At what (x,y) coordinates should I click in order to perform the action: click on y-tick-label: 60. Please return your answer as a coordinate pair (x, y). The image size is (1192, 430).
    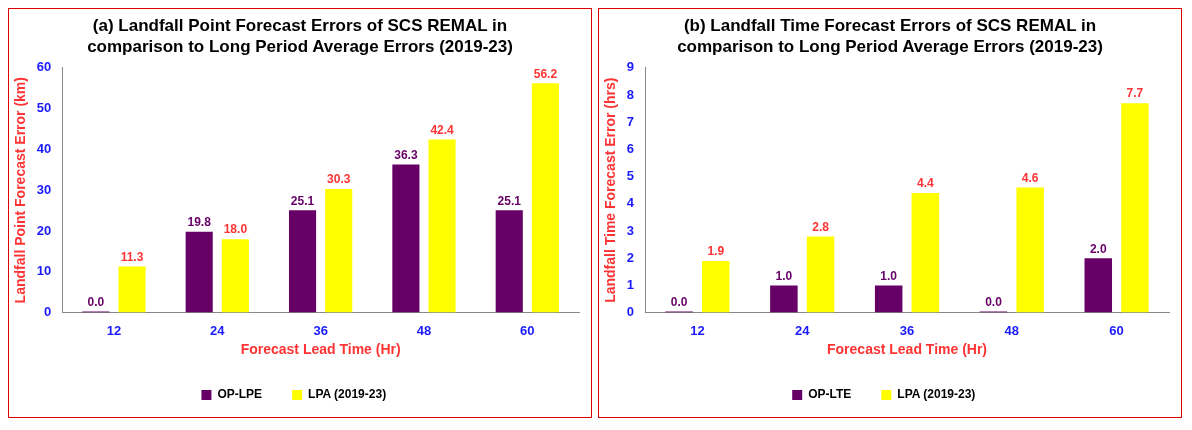
    Looking at the image, I should click on (44, 67).